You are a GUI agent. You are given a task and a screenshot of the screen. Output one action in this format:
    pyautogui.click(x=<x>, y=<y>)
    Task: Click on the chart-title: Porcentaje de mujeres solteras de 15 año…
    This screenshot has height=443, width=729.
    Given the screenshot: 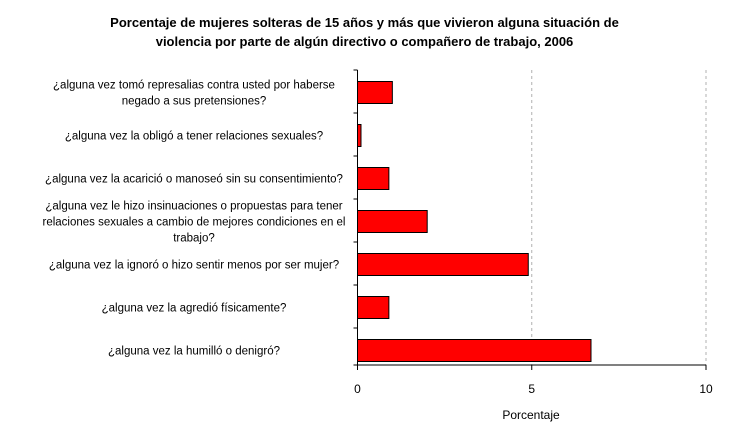 What is the action you would take?
    pyautogui.click(x=364, y=32)
    